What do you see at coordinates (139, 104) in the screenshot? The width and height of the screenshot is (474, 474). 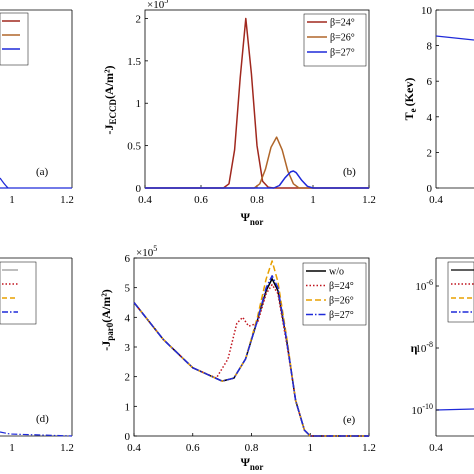 I see `panel-b-ytick-label: 1` at bounding box center [139, 104].